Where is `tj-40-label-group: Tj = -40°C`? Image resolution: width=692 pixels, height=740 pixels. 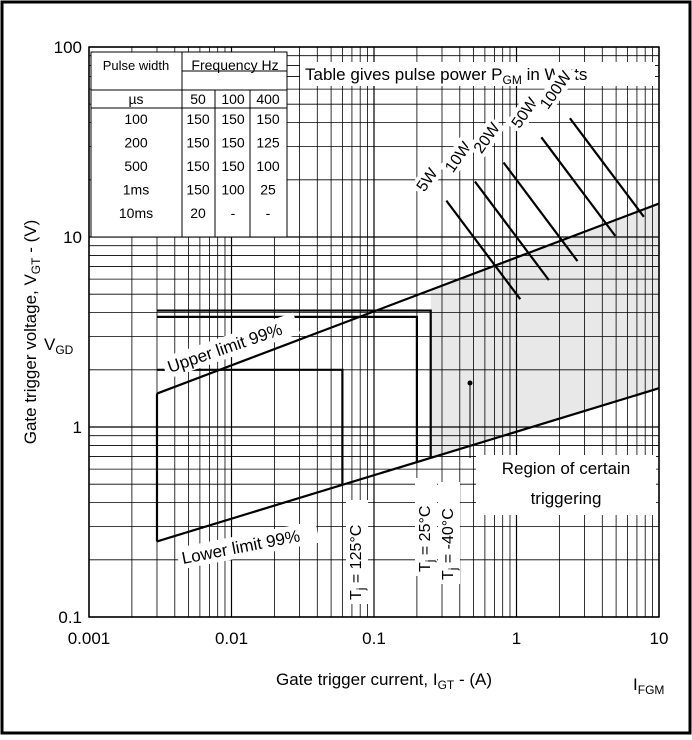 tj-40-label-group: Tj = -40°C is located at coordinates (449, 533).